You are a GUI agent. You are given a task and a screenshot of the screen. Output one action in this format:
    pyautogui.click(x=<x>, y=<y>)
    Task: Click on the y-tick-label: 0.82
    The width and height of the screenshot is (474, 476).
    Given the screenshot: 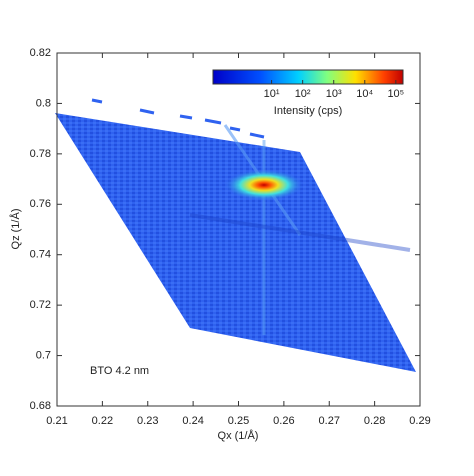 What is the action you would take?
    pyautogui.click(x=40, y=53)
    